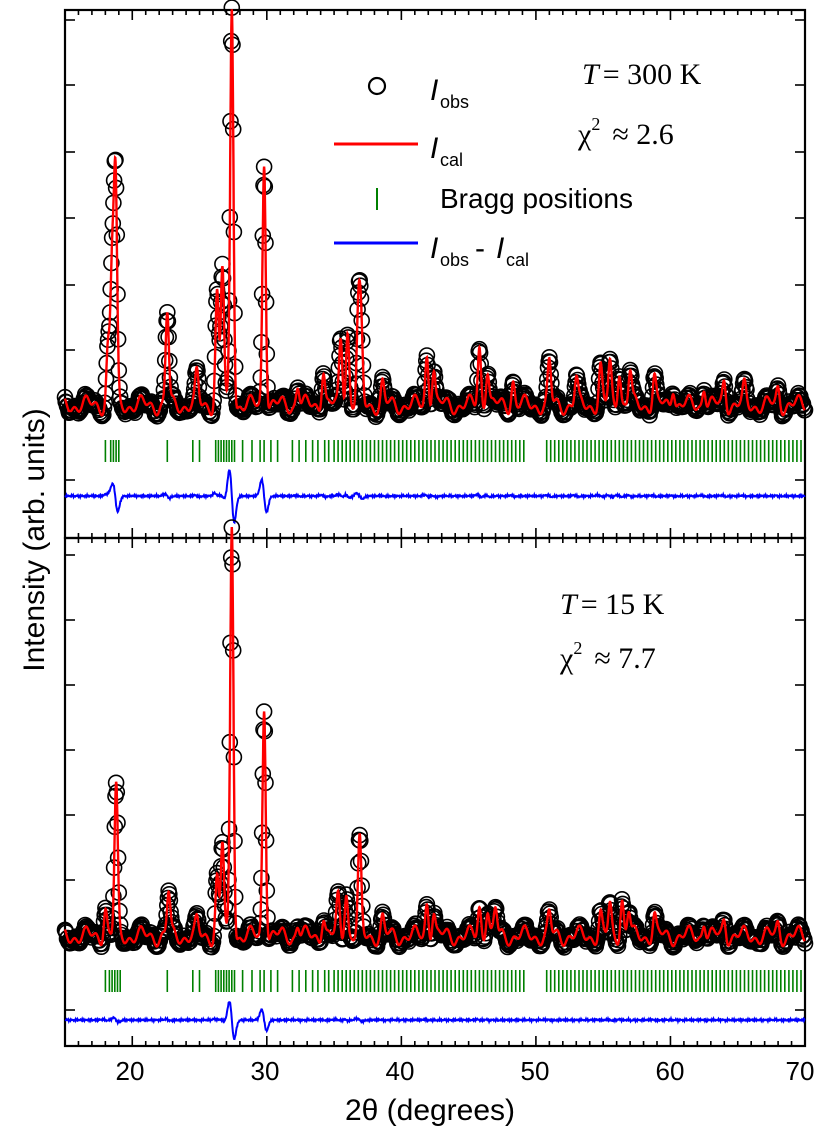 This screenshot has height=1138, width=830. What do you see at coordinates (130, 1071) in the screenshot?
I see `x-tick-label: 20` at bounding box center [130, 1071].